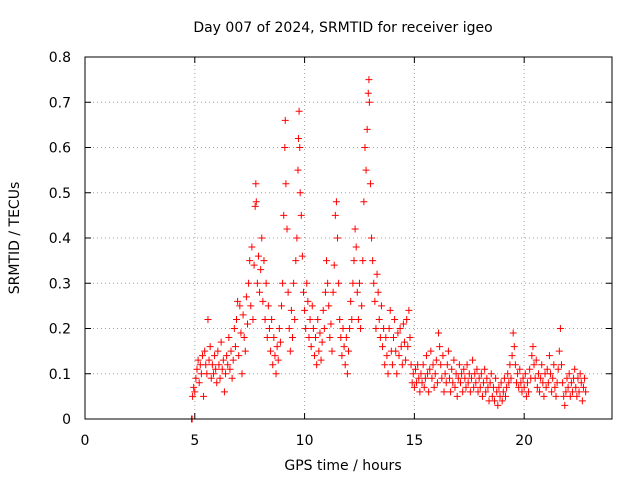 This screenshot has width=640, height=480. Describe the element at coordinates (305, 441) in the screenshot. I see `x-tick-label: 10` at that location.